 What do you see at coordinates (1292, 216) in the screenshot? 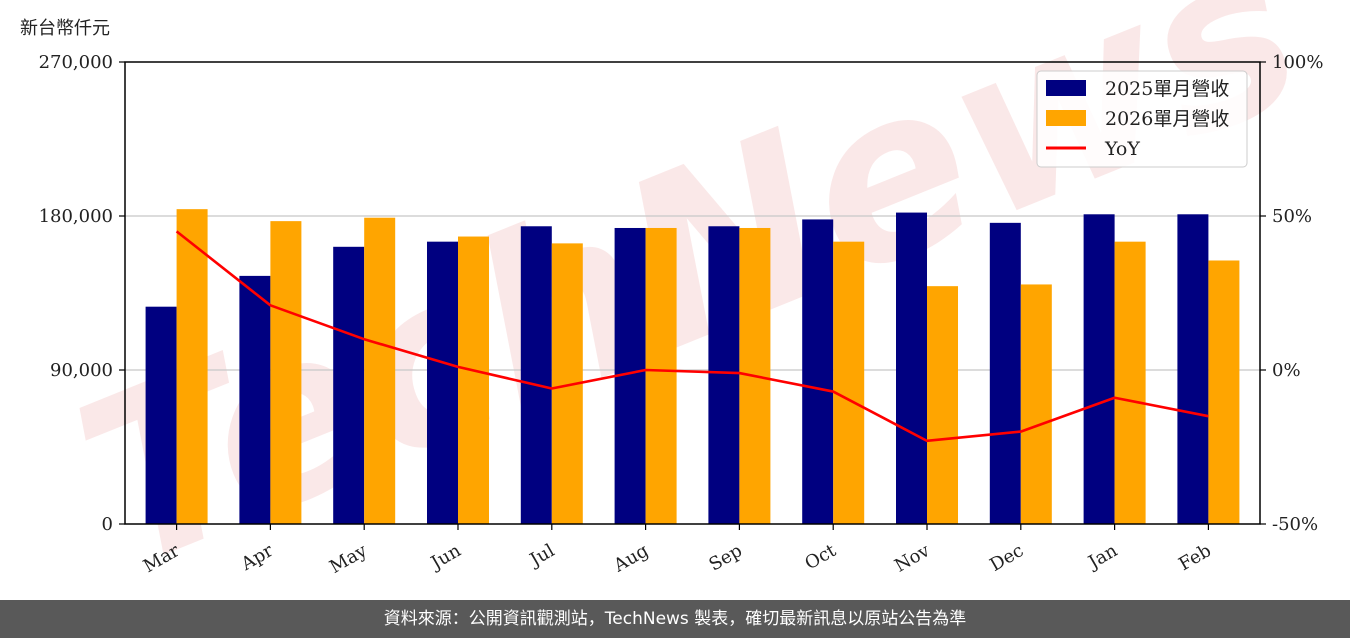
I see `y2-tick-label: 50%` at bounding box center [1292, 216].